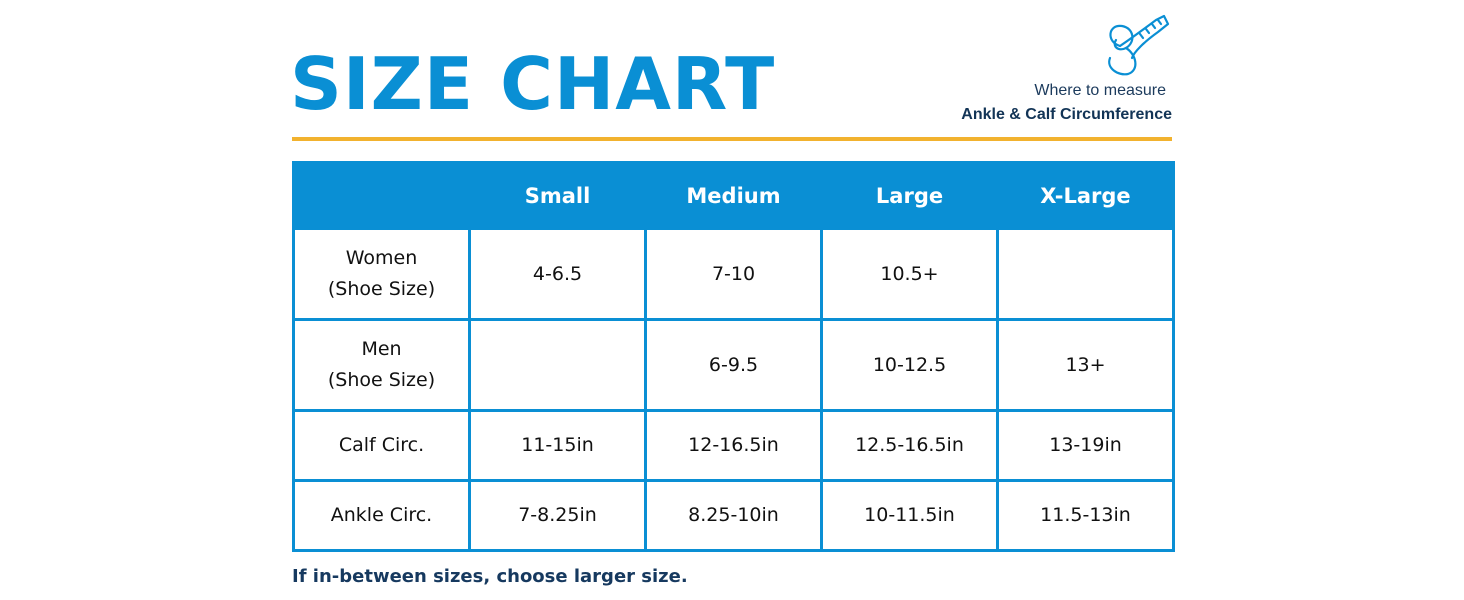 The image size is (1464, 600). What do you see at coordinates (1085, 445) in the screenshot?
I see `table-cell: 13-19in` at bounding box center [1085, 445].